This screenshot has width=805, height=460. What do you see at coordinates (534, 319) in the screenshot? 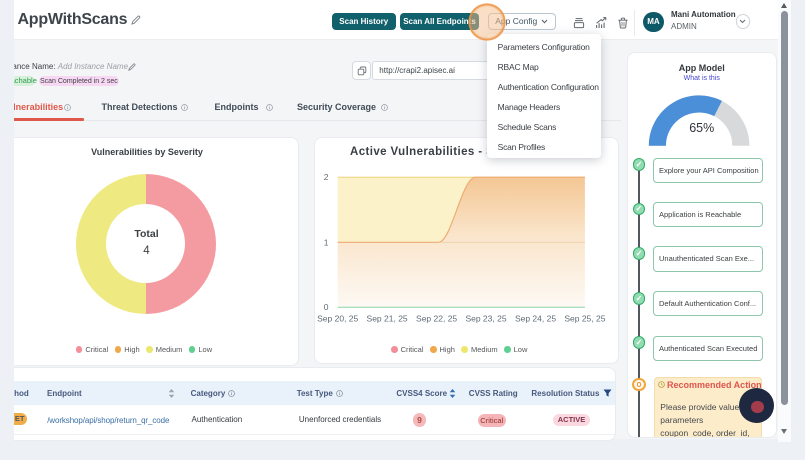
I see `svg-text: Sep 24, 25` at bounding box center [534, 319].